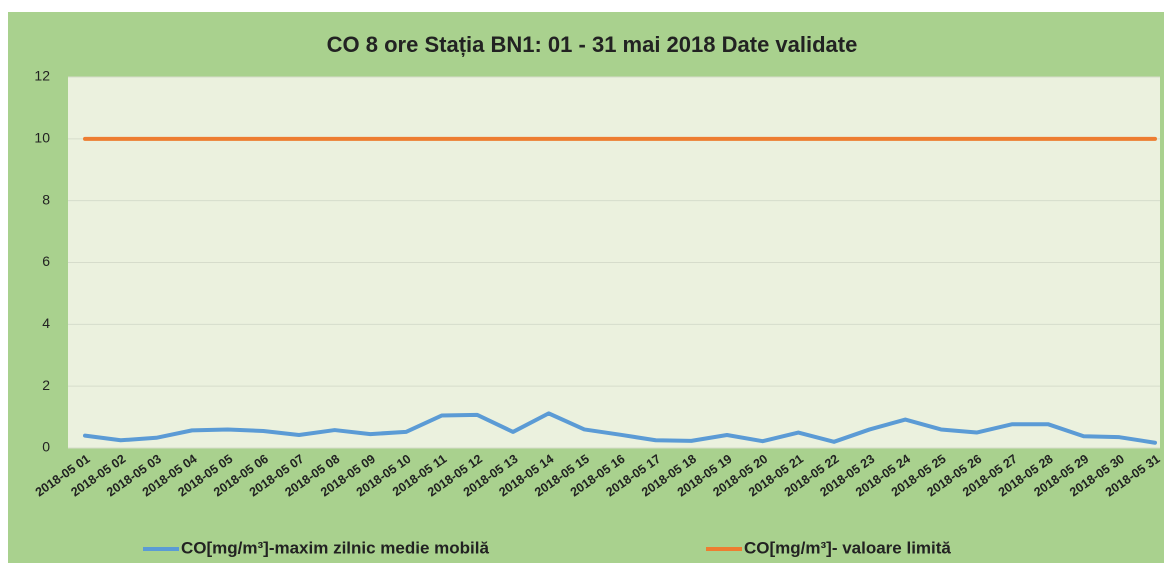  What do you see at coordinates (847, 547) in the screenshot?
I see `legend-label: CO[mg/m³]- valoare limită` at bounding box center [847, 547].